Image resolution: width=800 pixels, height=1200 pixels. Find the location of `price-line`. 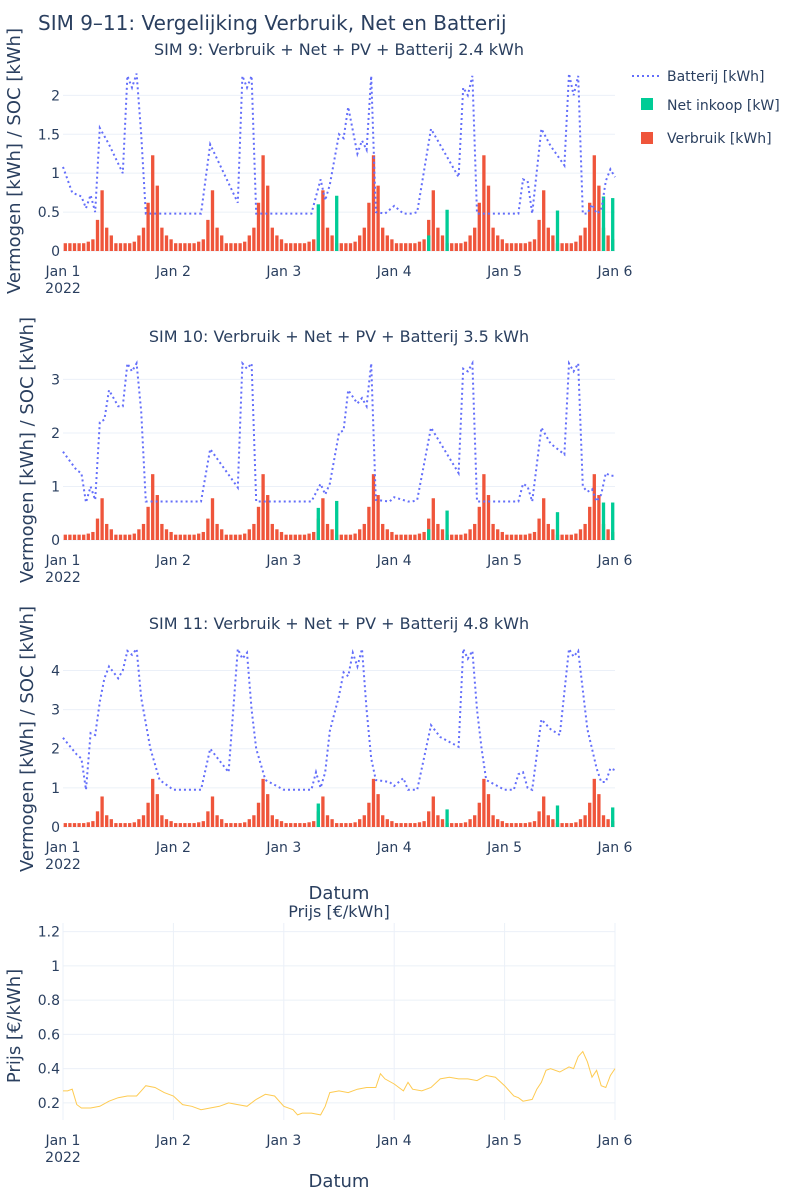

price-line is located at coordinates (339, 1083).